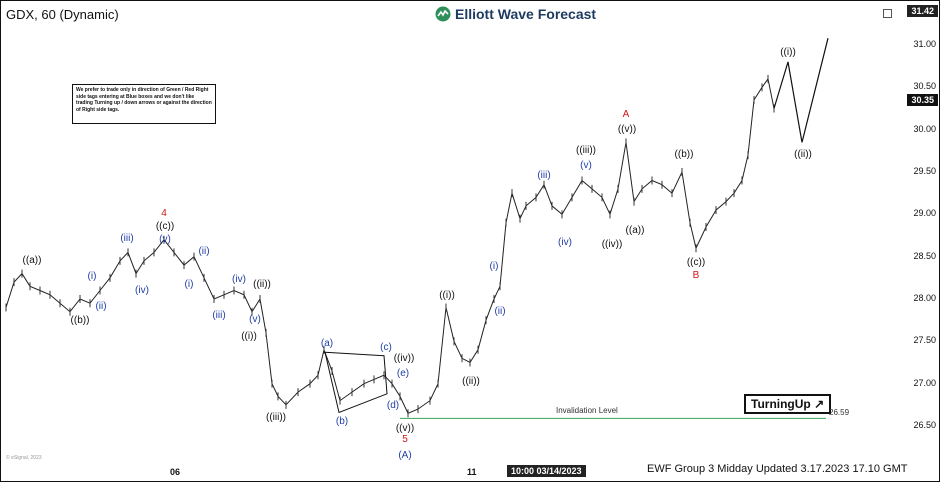 This screenshot has height=482, width=940. I want to click on price-axis-label: 29.50, so click(924, 171).